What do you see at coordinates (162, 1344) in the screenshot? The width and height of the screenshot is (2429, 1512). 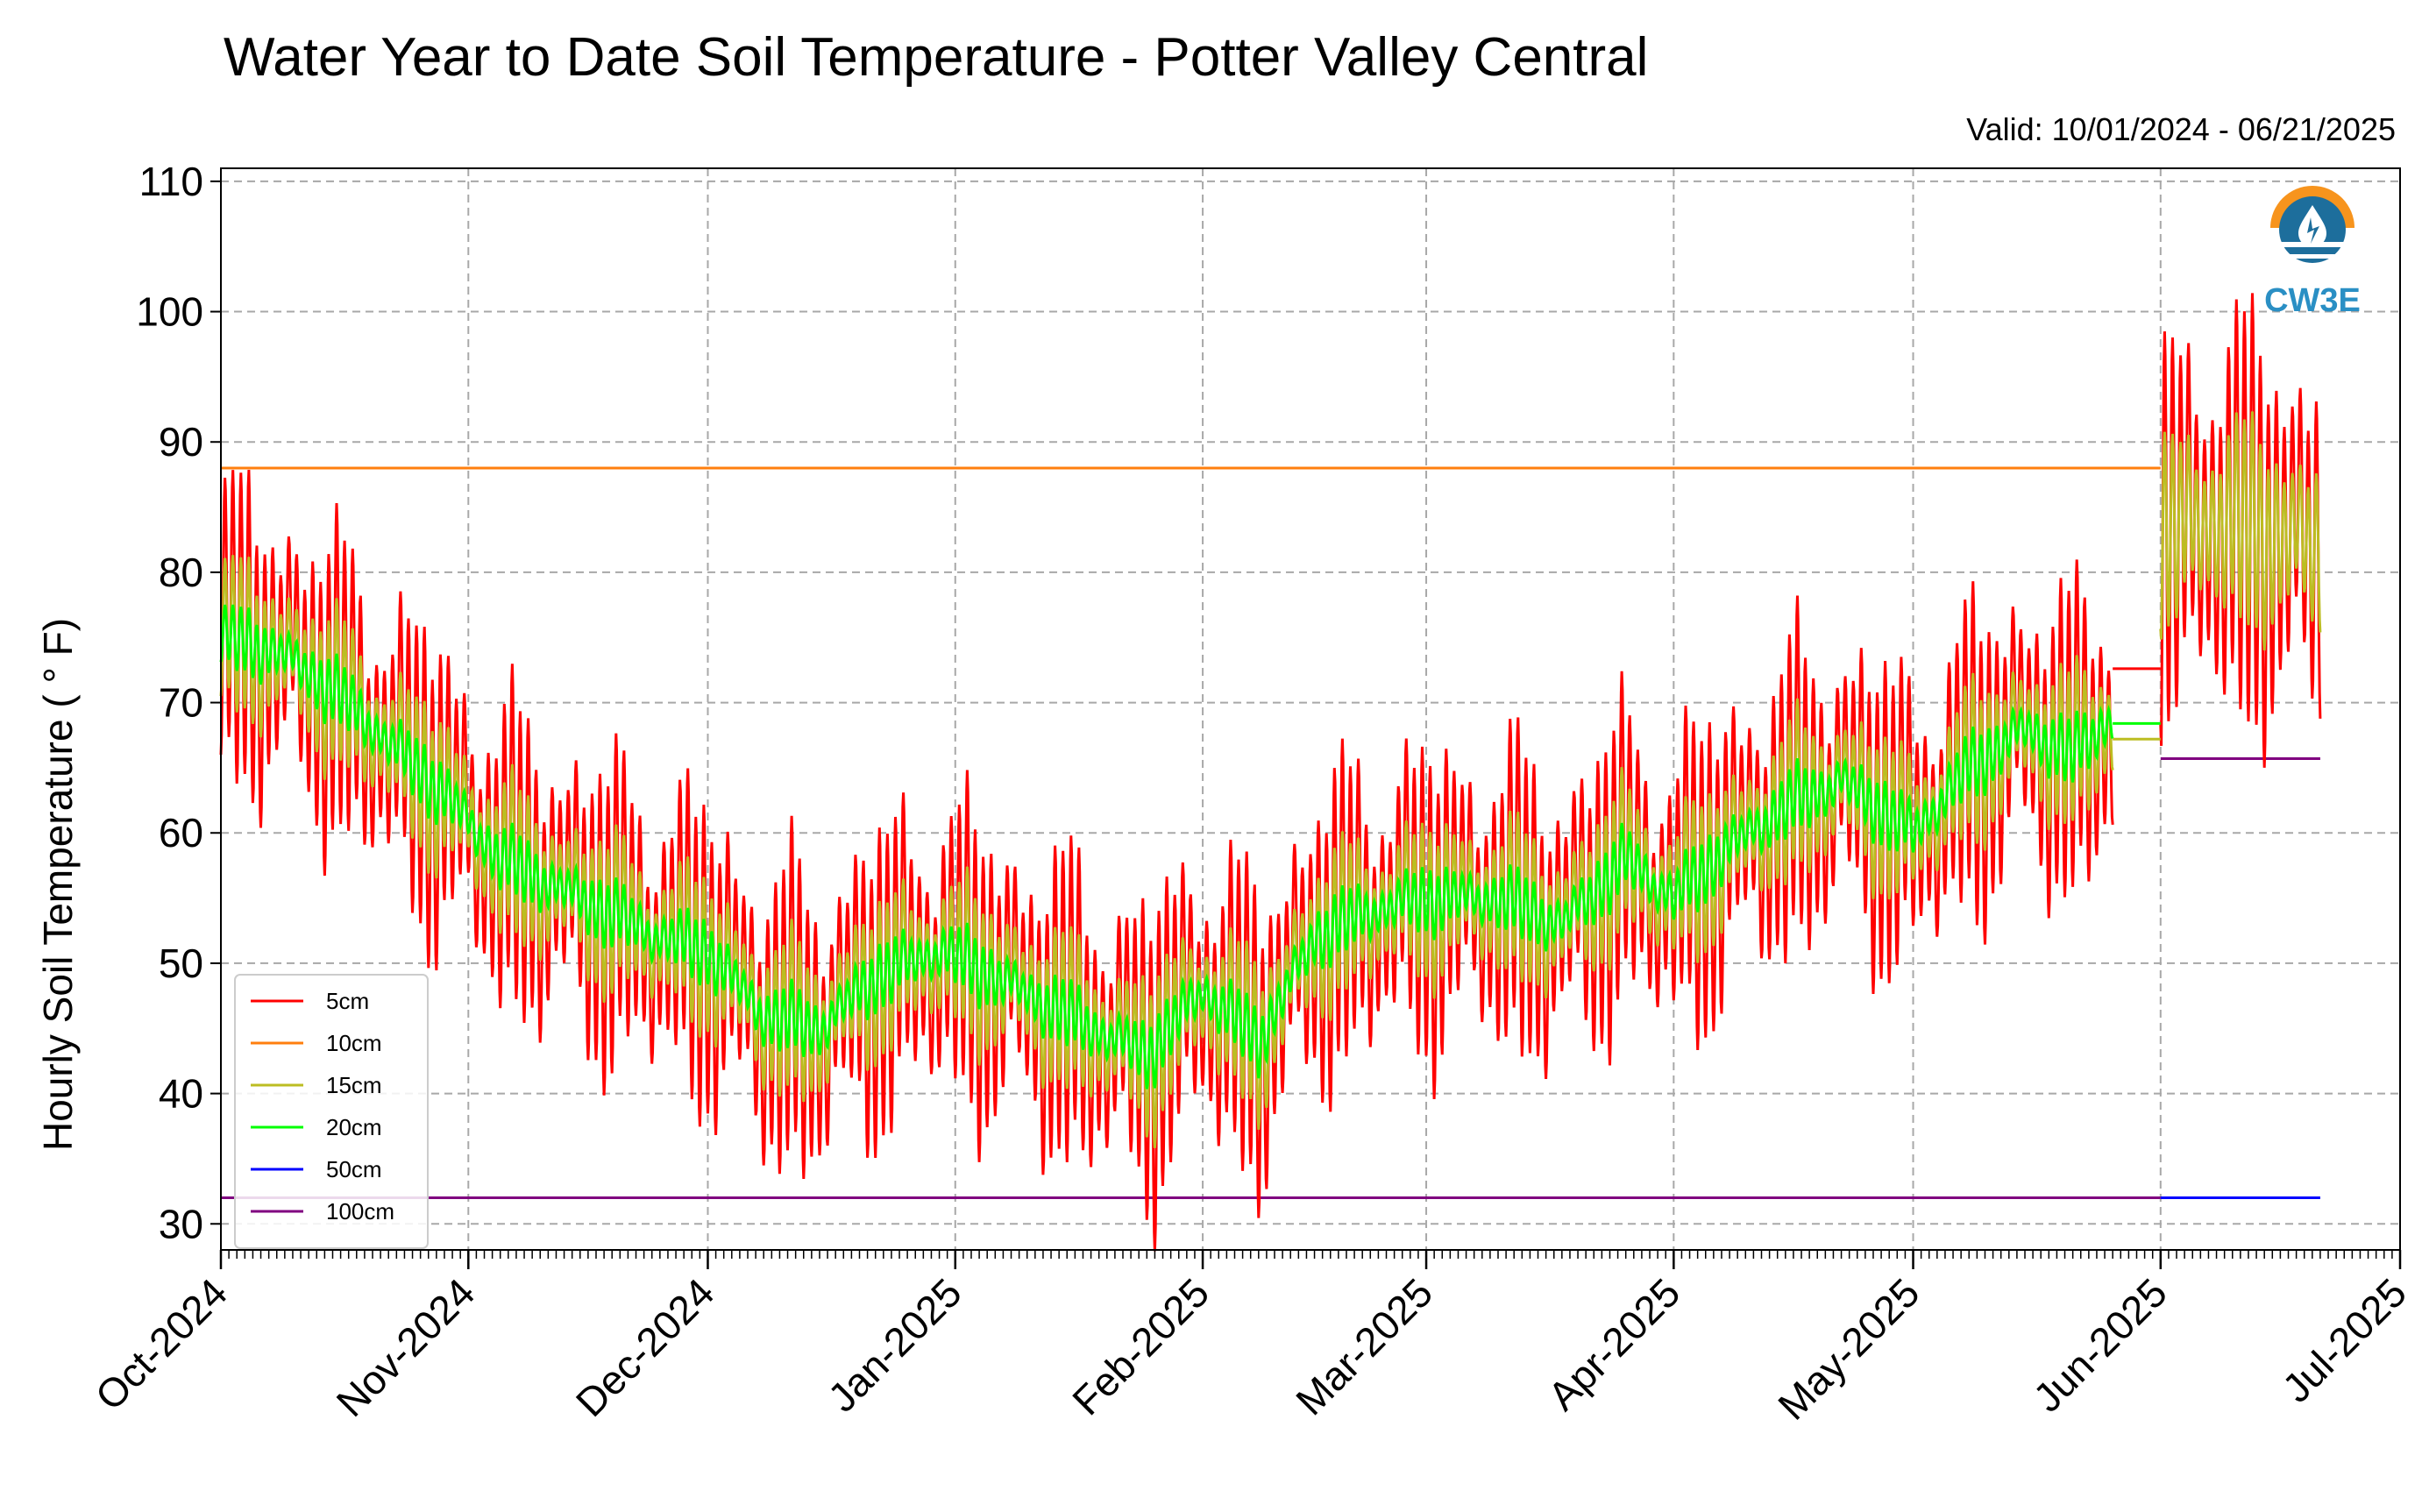 I see `x-tick-label: Oct-2024` at bounding box center [162, 1344].